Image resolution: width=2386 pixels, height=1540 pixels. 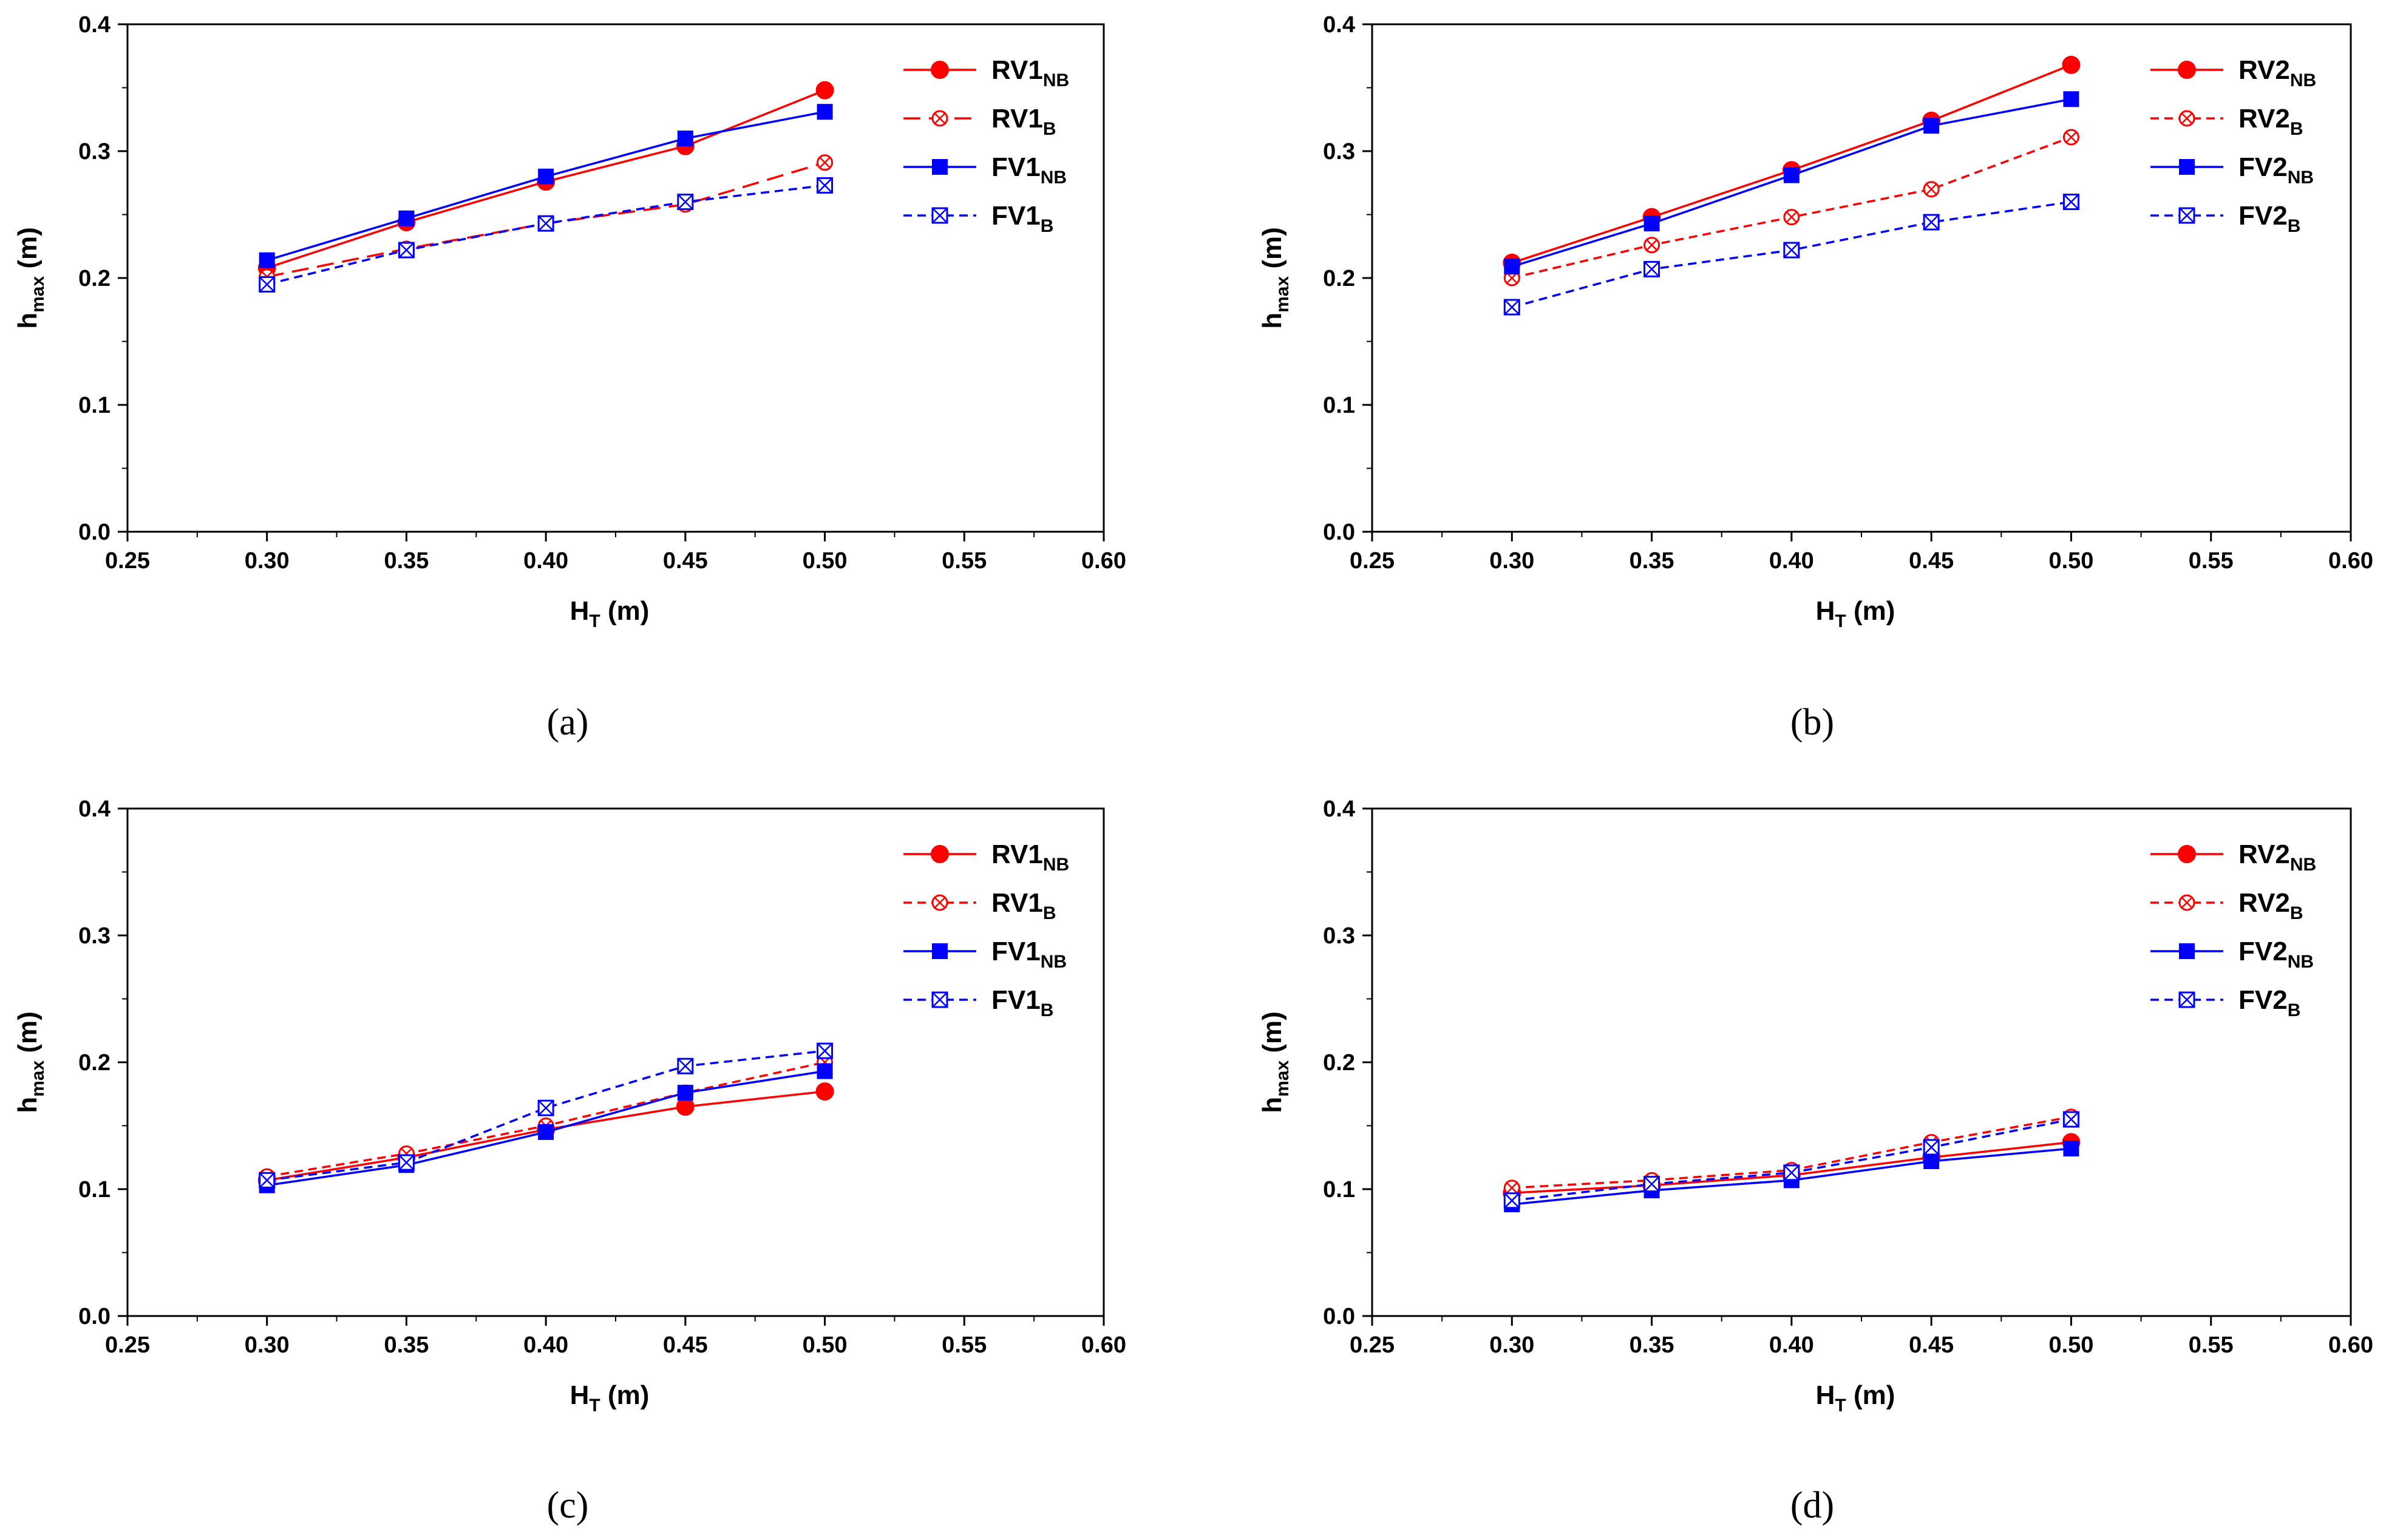 What do you see at coordinates (546, 235) in the screenshot?
I see `series-fv1-b` at bounding box center [546, 235].